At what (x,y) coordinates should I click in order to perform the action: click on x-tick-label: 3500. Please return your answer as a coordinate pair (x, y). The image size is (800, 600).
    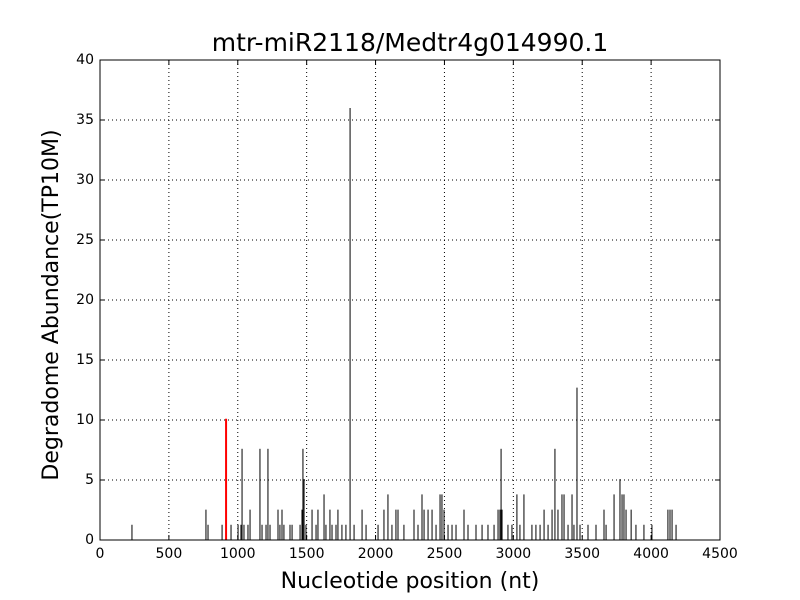
    Looking at the image, I should click on (582, 554).